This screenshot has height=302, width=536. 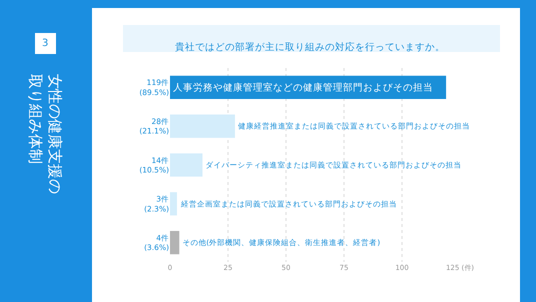 I want to click on text: 女性の健康支援の取り組み体制, so click(x=45, y=134).